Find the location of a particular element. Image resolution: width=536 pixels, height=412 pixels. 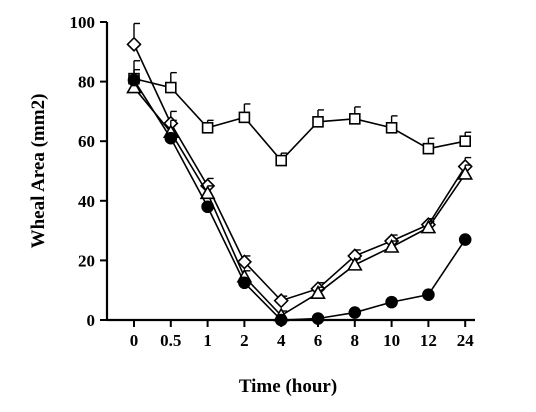

y-tick-label: 0 is located at coordinates (91, 320).